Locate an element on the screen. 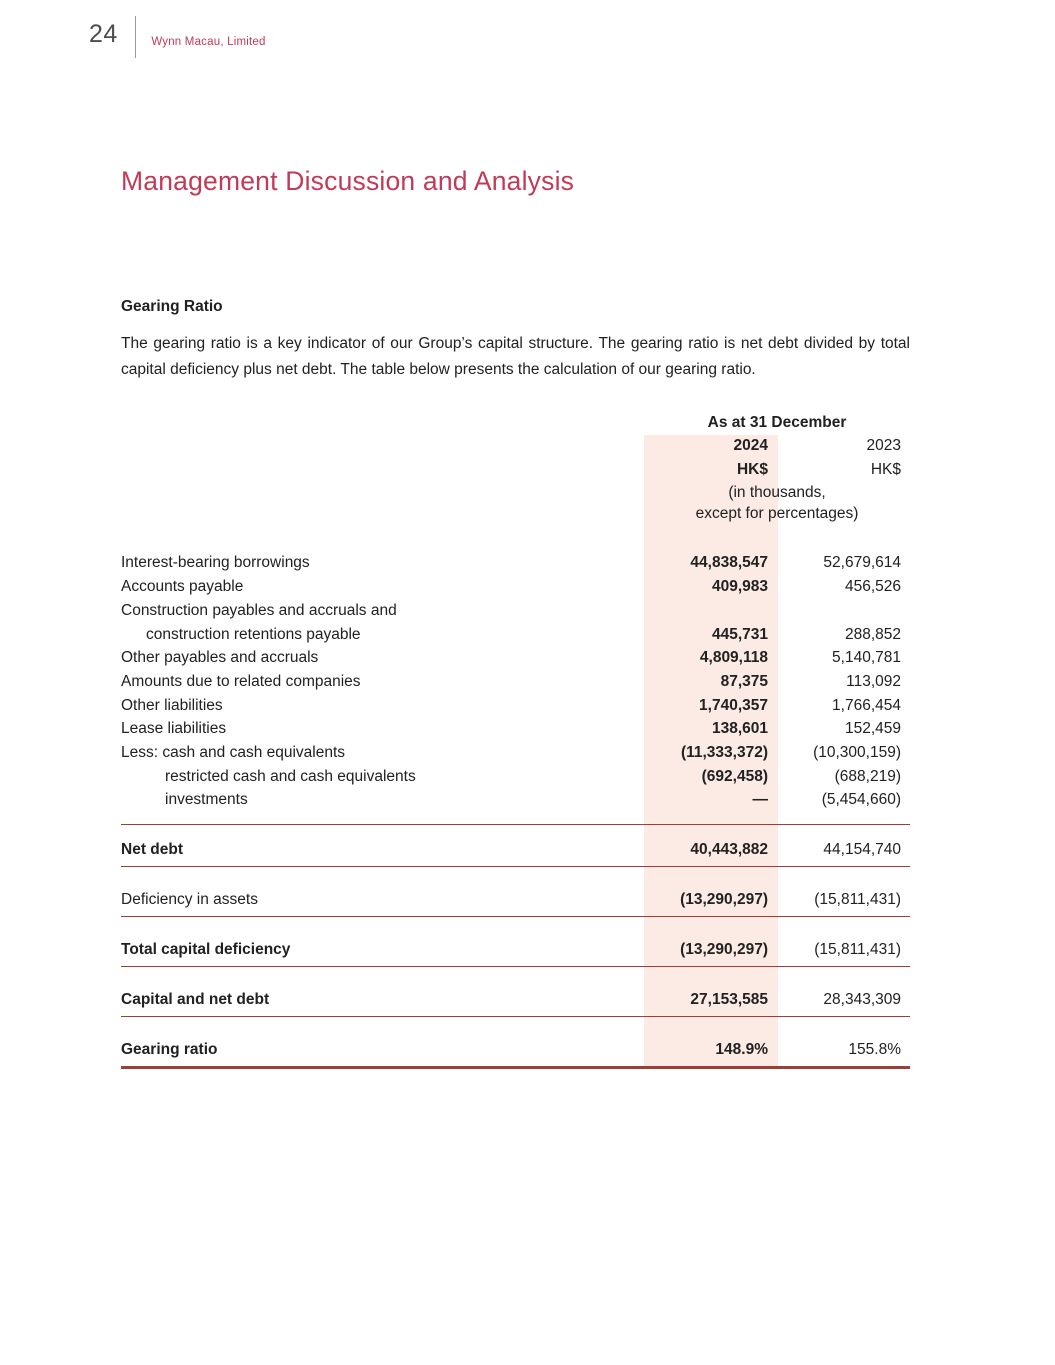 The image size is (1055, 1365). column-year-2023: 2023 is located at coordinates (883, 446).